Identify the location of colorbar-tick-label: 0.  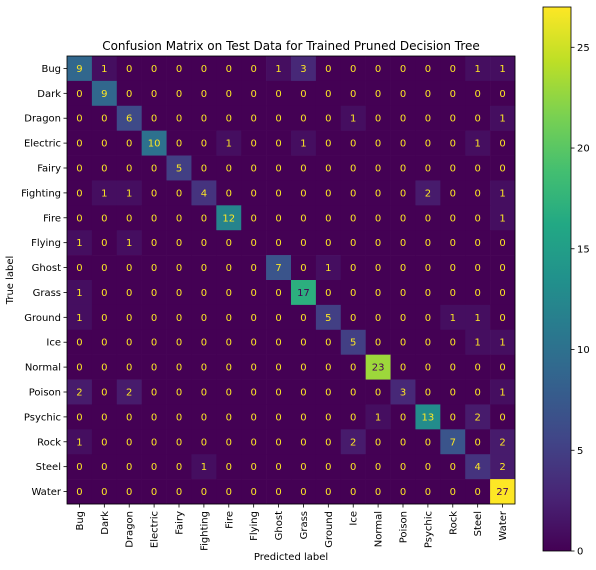
(580, 552).